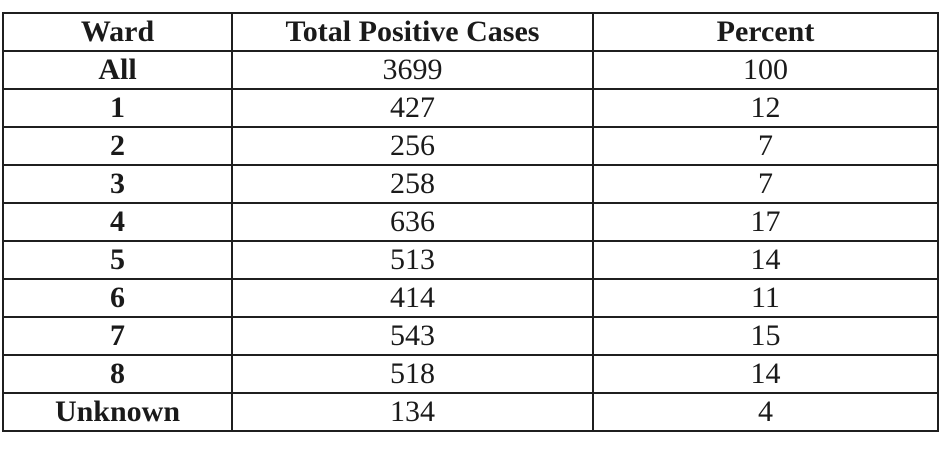 The height and width of the screenshot is (454, 942). I want to click on ward-cell: 3, so click(117, 184).